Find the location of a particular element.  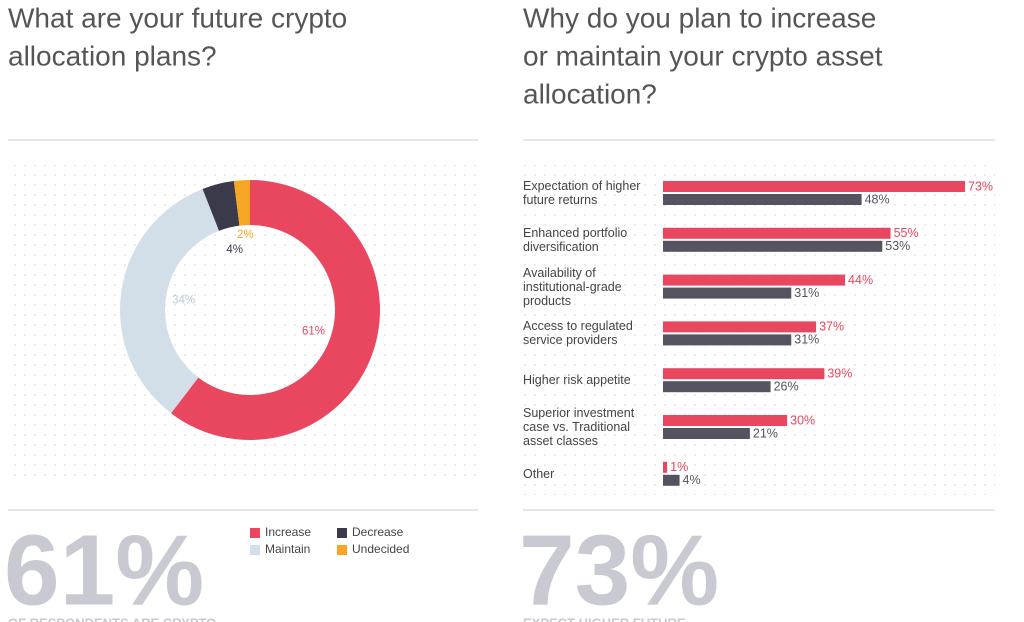

value-label: 55% is located at coordinates (906, 233).